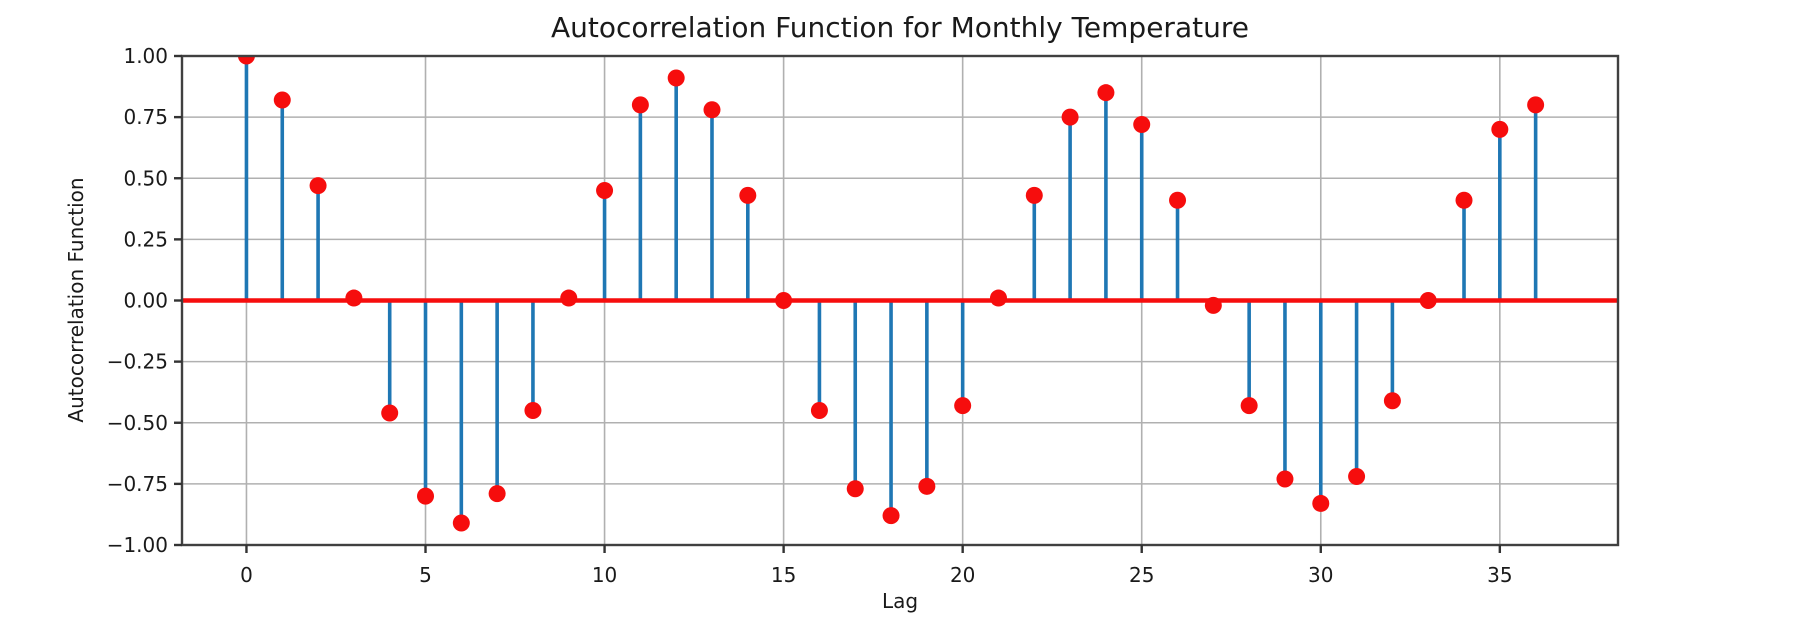  What do you see at coordinates (900, 601) in the screenshot?
I see `x-axis-label: Lag` at bounding box center [900, 601].